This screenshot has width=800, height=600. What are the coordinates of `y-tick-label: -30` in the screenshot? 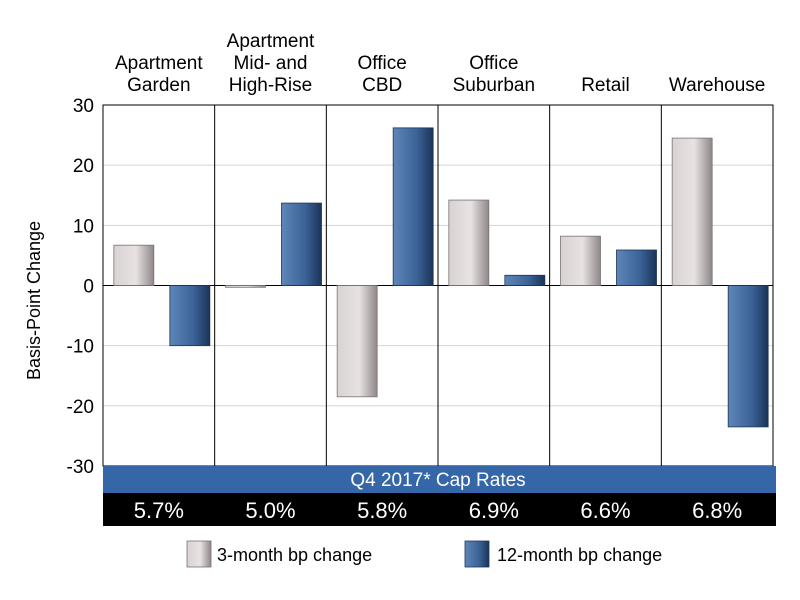 It's located at (80, 467).